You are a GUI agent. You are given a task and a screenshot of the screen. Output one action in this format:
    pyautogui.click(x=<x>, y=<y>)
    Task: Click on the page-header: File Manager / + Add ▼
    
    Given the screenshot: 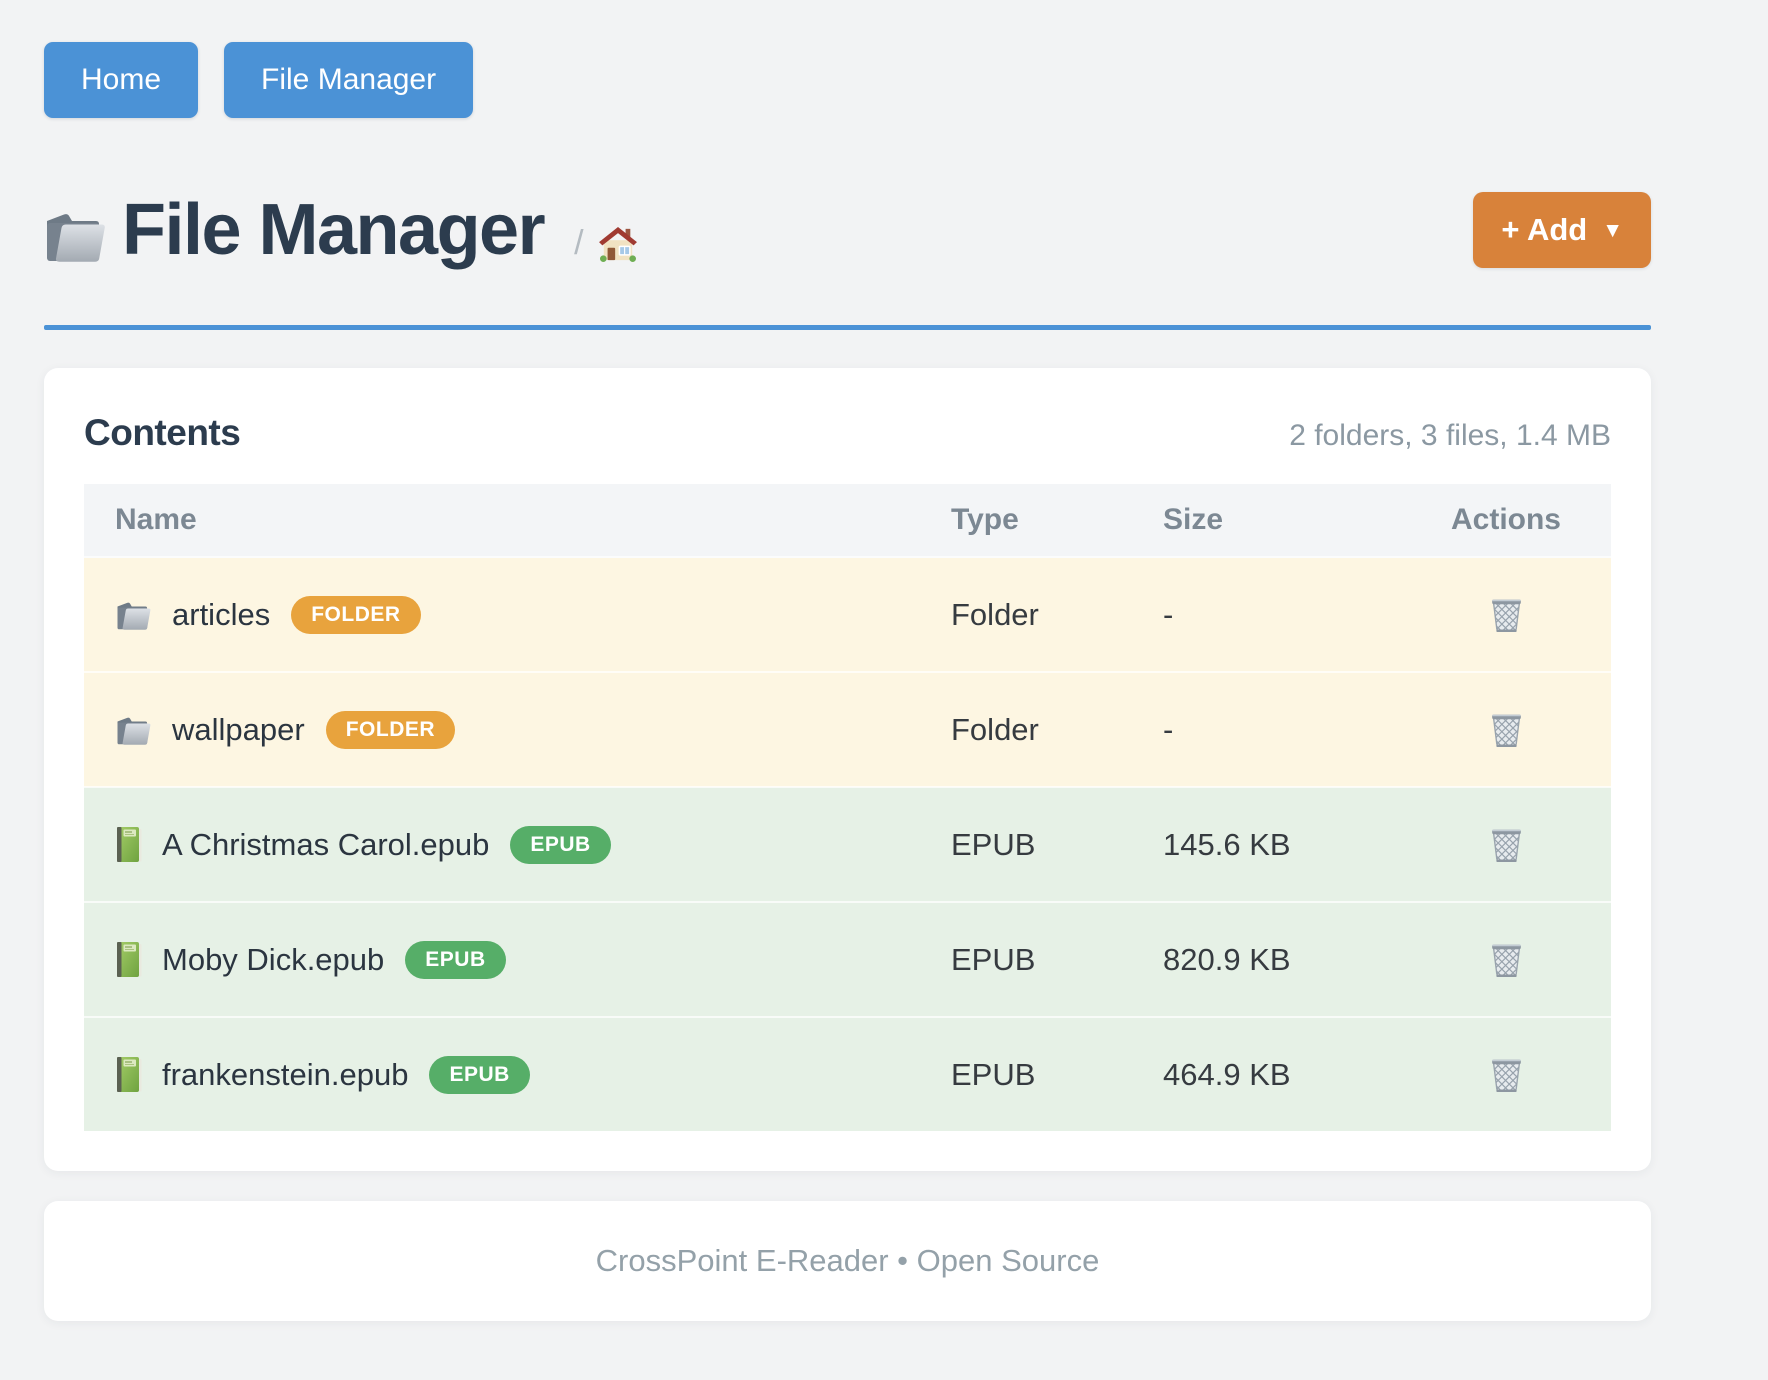 What is the action you would take?
    pyautogui.click(x=847, y=230)
    